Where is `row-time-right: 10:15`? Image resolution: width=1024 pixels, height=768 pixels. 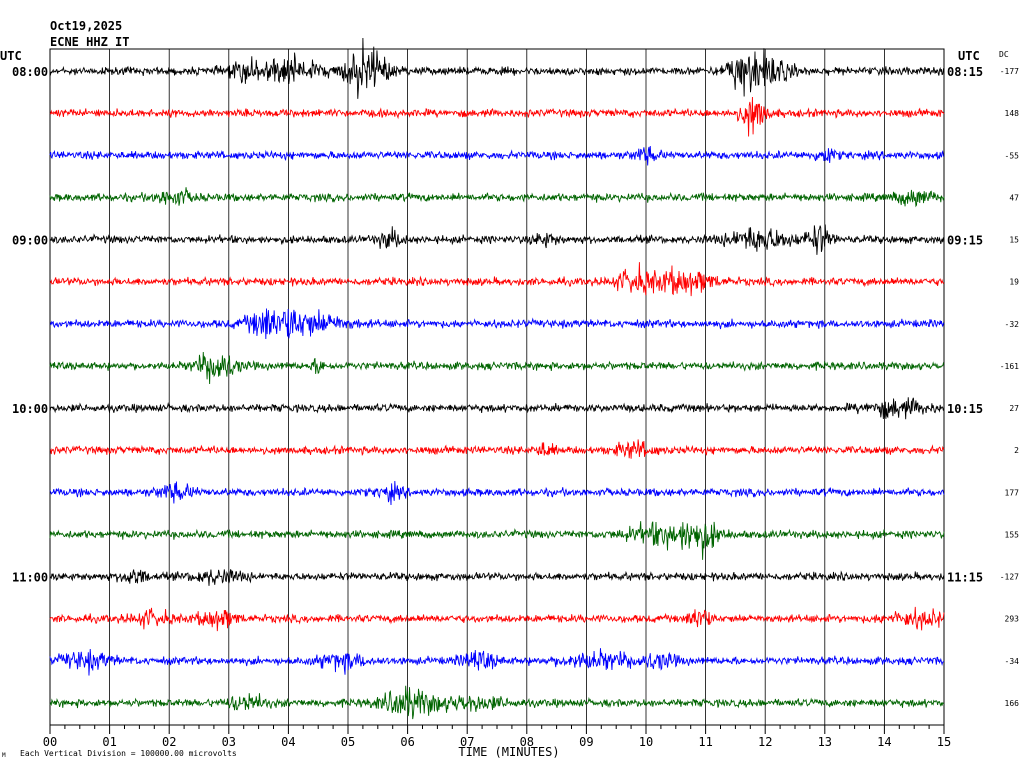
row-time-right: 10:15 is located at coordinates (965, 409).